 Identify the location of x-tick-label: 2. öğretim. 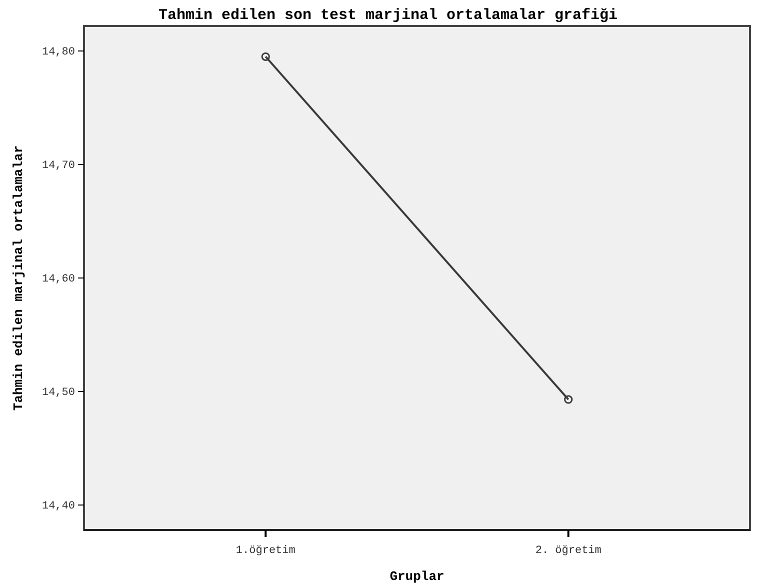
(568, 551).